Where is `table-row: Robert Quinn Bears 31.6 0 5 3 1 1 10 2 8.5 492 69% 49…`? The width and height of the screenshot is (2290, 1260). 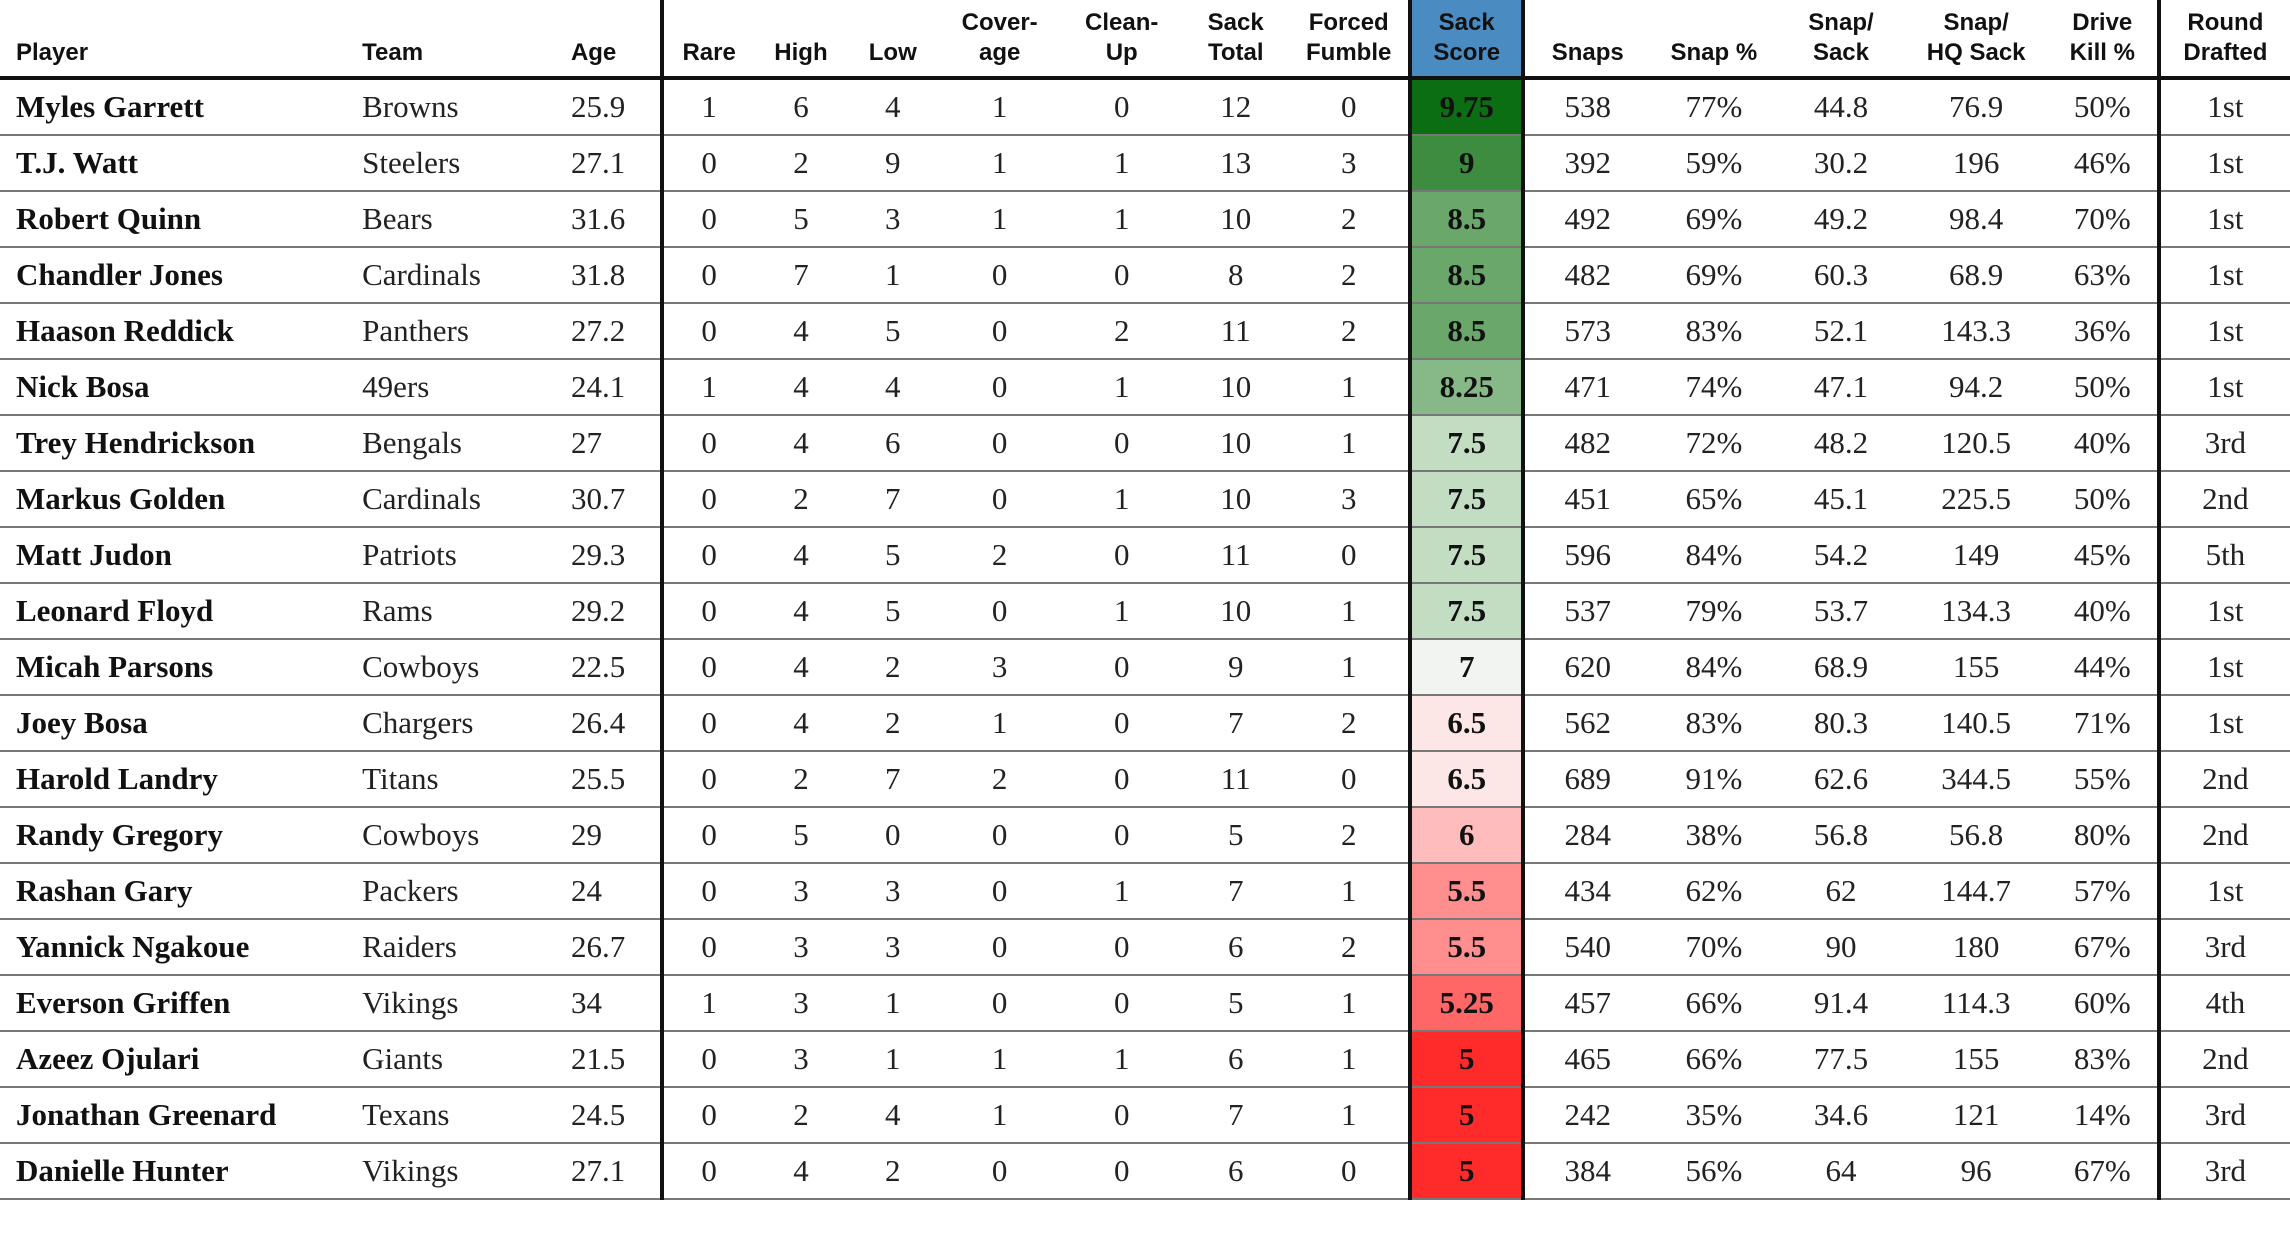 table-row: Robert Quinn Bears 31.6 0 5 3 1 1 10 2 8.5 492 69% 49… is located at coordinates (1145, 219).